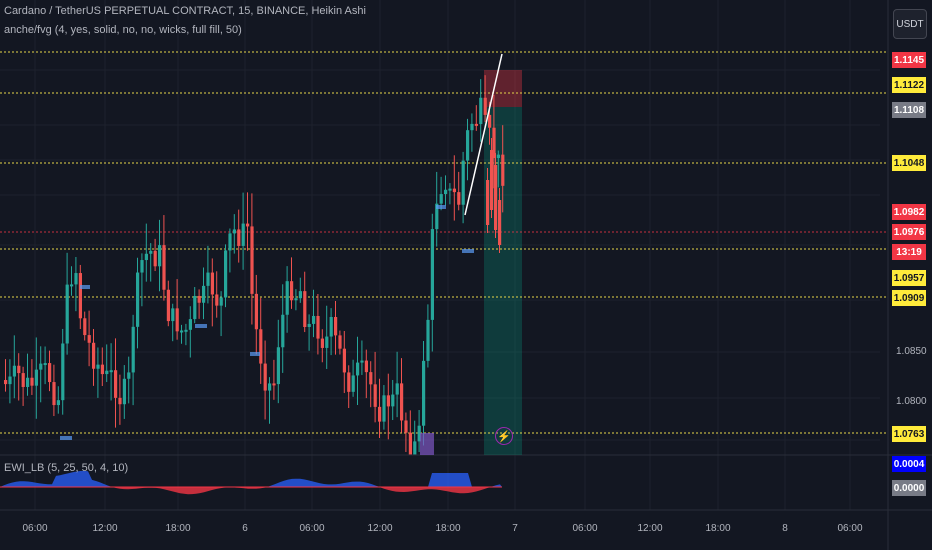  What do you see at coordinates (909, 60) in the screenshot?
I see `price-label: 1.1145` at bounding box center [909, 60].